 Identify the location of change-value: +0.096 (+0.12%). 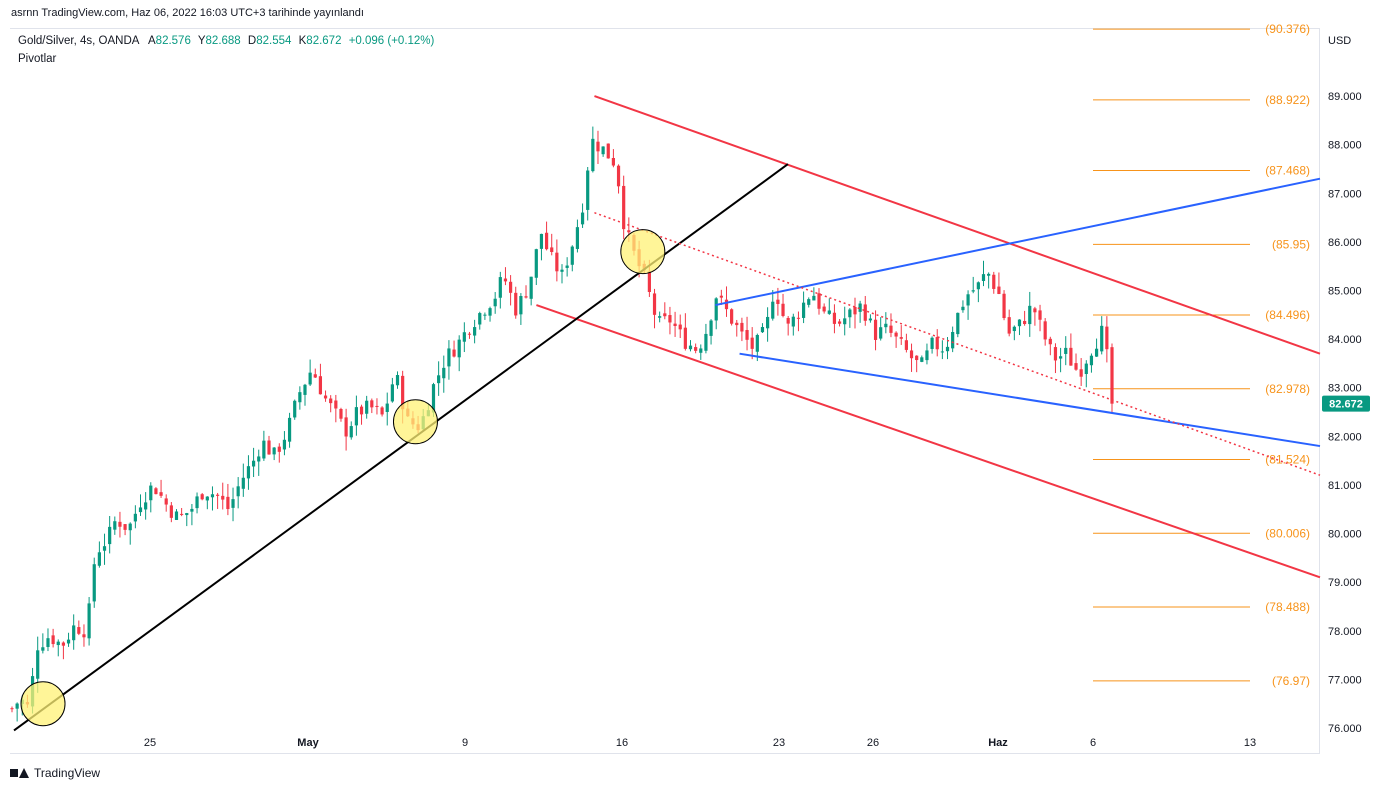
(391, 41).